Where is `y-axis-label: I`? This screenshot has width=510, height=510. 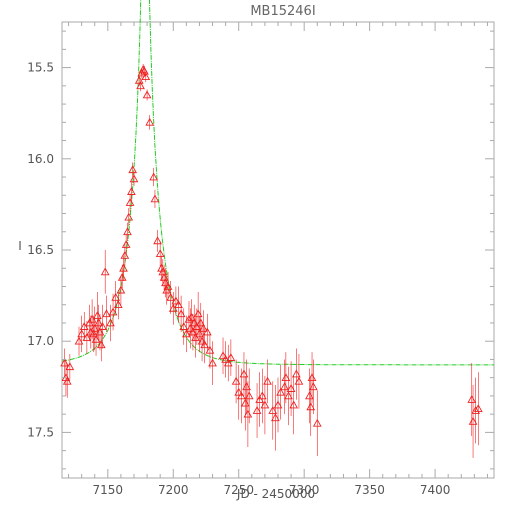
y-axis-label: I is located at coordinates (20, 246).